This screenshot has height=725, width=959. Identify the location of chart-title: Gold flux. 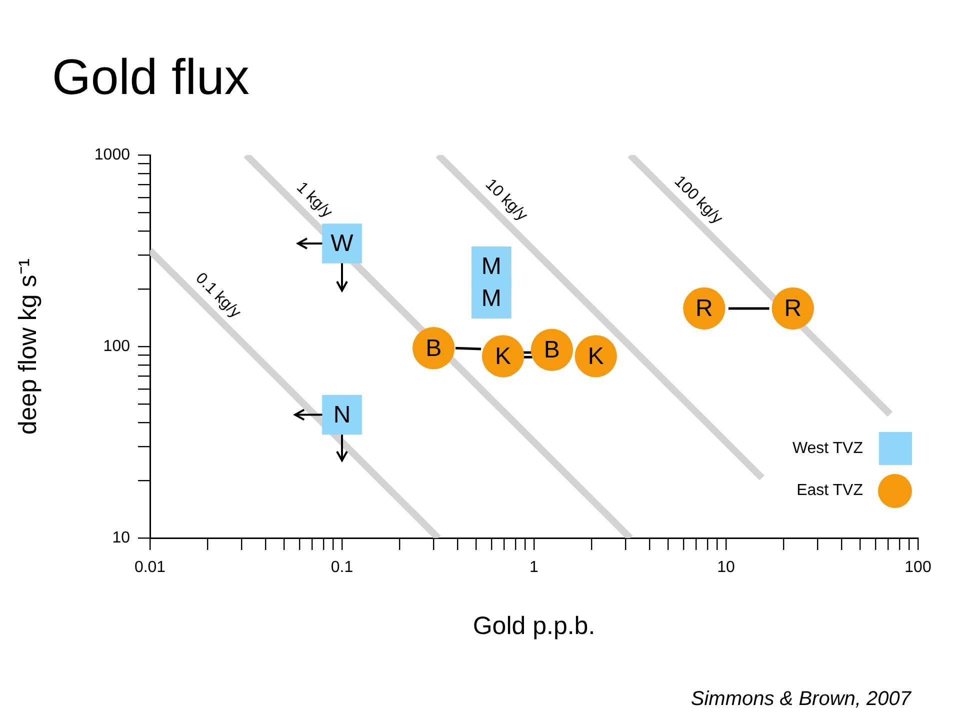
(151, 77).